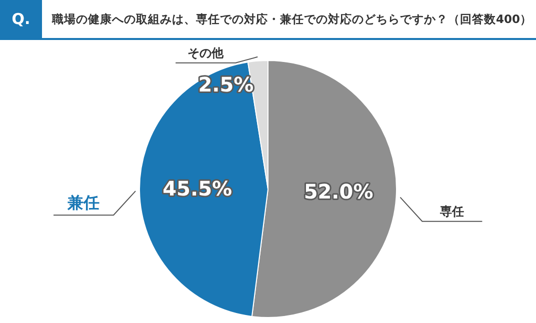  I want to click on chart-title: 職場の健康への取組みは、専任での対応・兼任での対応のどちらですか？（回答数400）, so click(292, 19).